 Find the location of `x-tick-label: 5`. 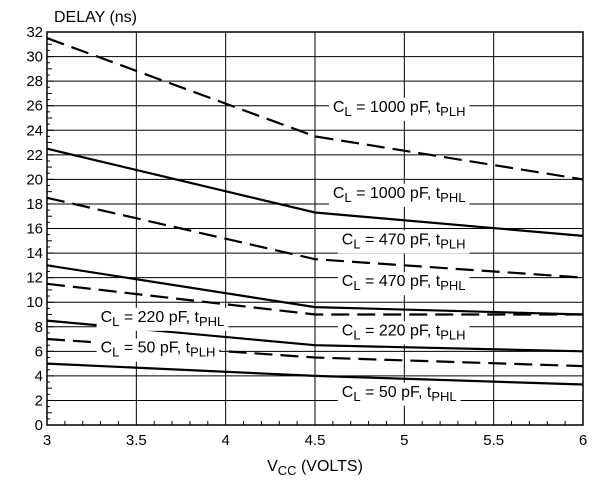

x-tick-label: 5 is located at coordinates (404, 440).